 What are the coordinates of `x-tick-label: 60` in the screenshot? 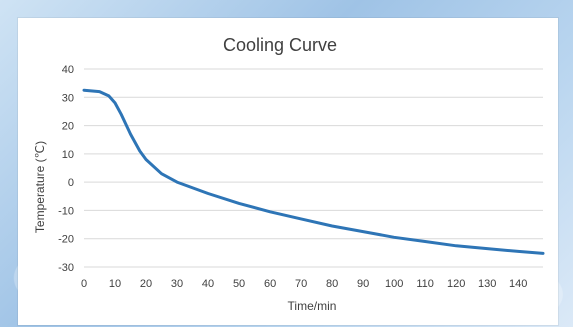 It's located at (270, 284).